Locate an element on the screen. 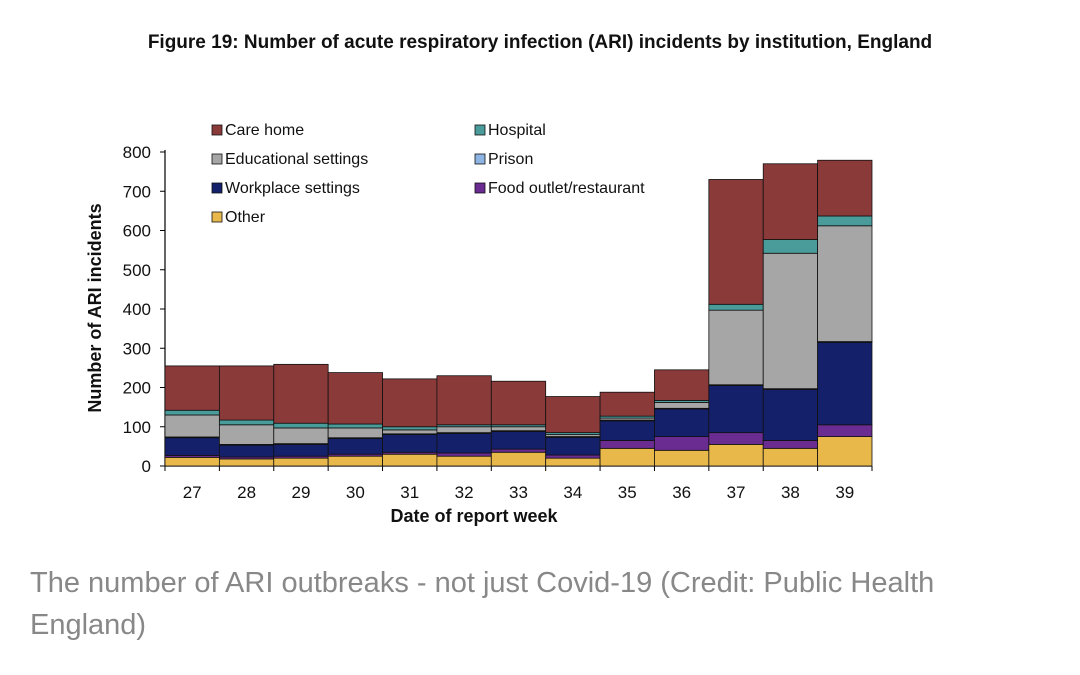  legend-swatch-food-outlet-restaurant is located at coordinates (480, 188).